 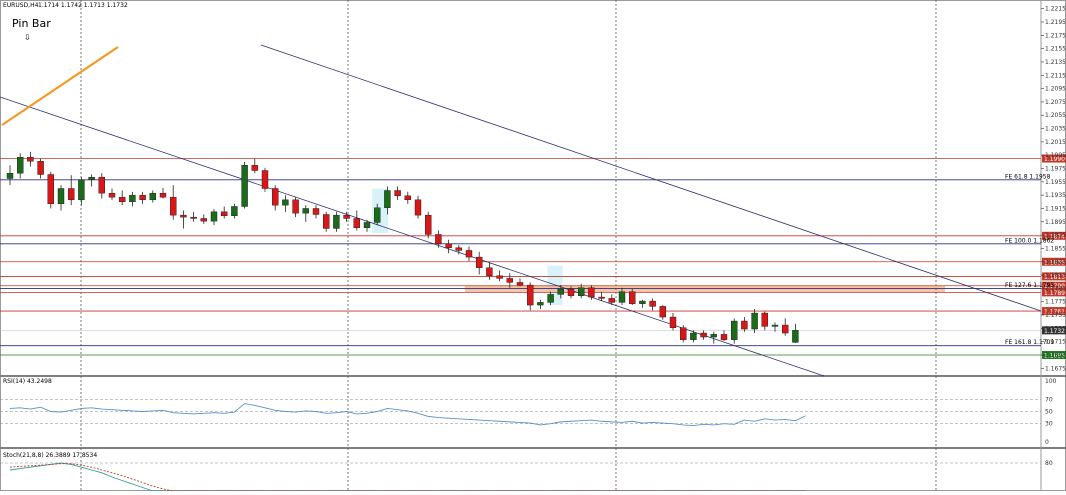 I want to click on rsi-label: RSI(14) 43.2498, so click(x=27, y=381).